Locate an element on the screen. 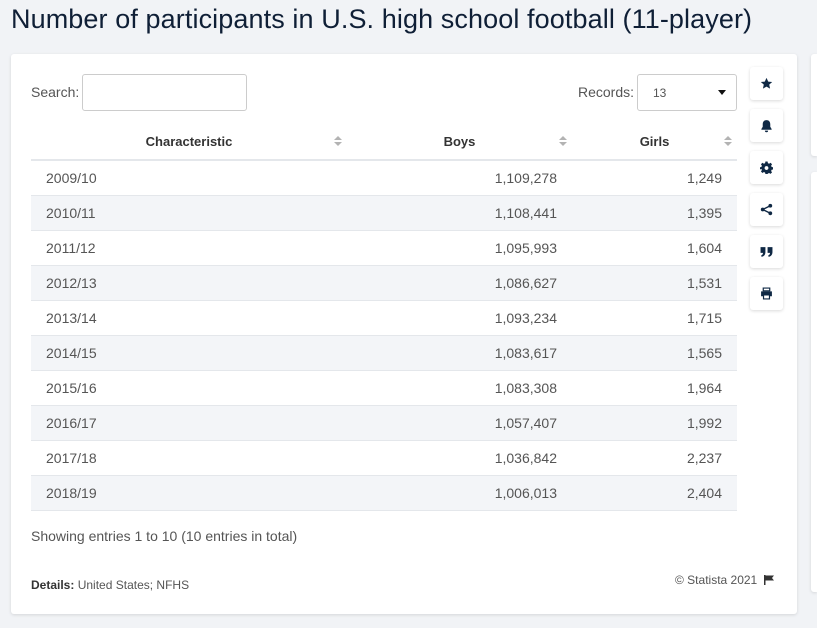  cell-girls: 1,531 is located at coordinates (654, 283).